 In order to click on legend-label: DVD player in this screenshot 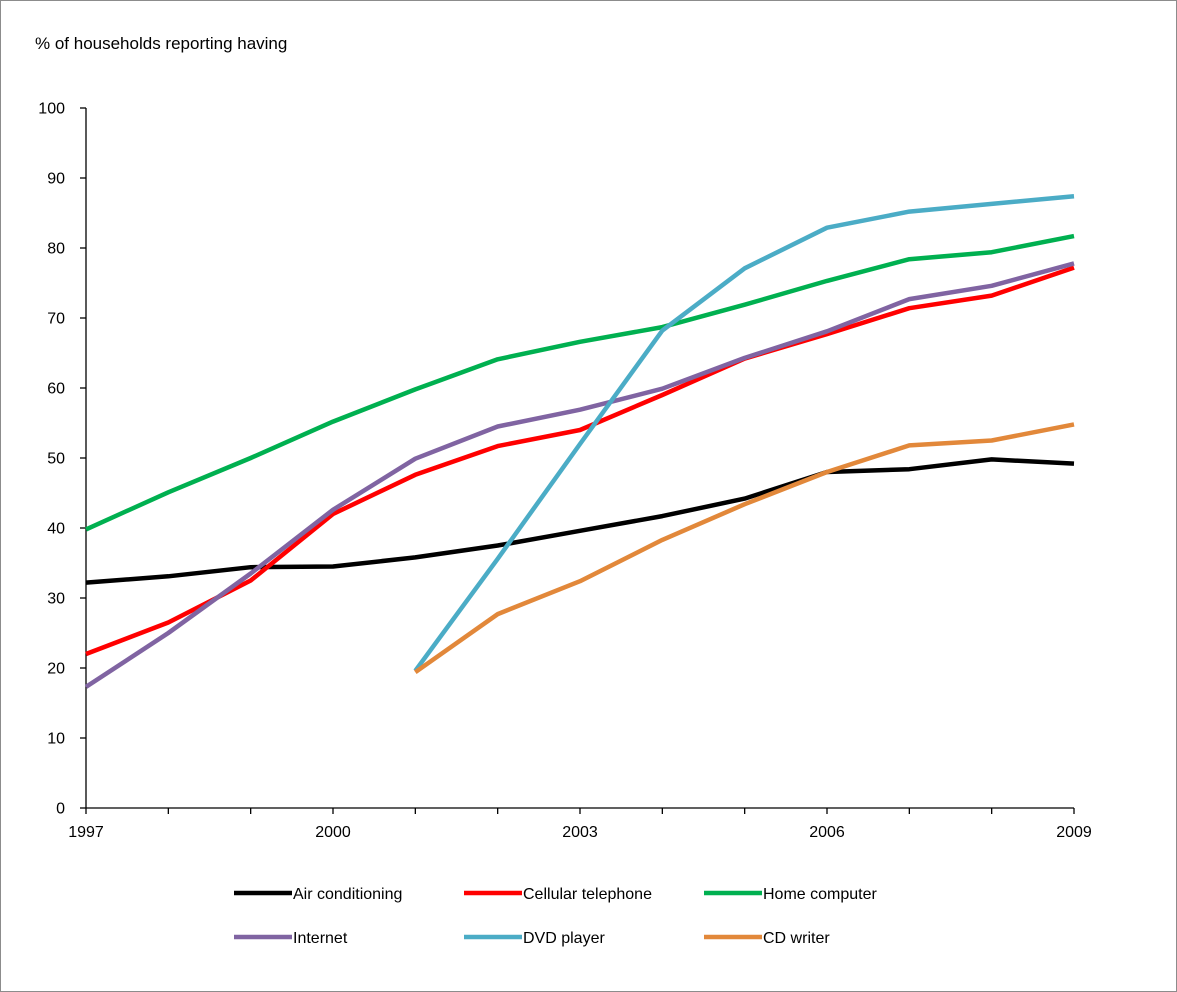, I will do `click(564, 938)`.